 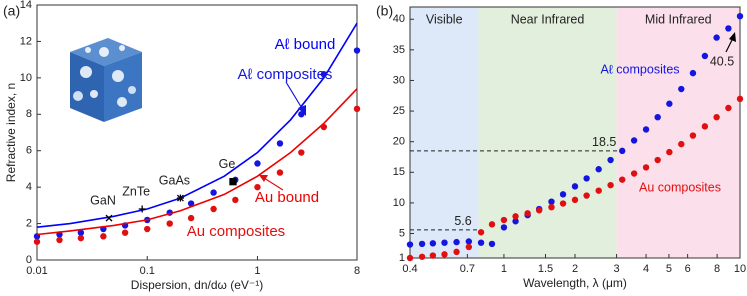 I want to click on marker-square, so click(x=233, y=182).